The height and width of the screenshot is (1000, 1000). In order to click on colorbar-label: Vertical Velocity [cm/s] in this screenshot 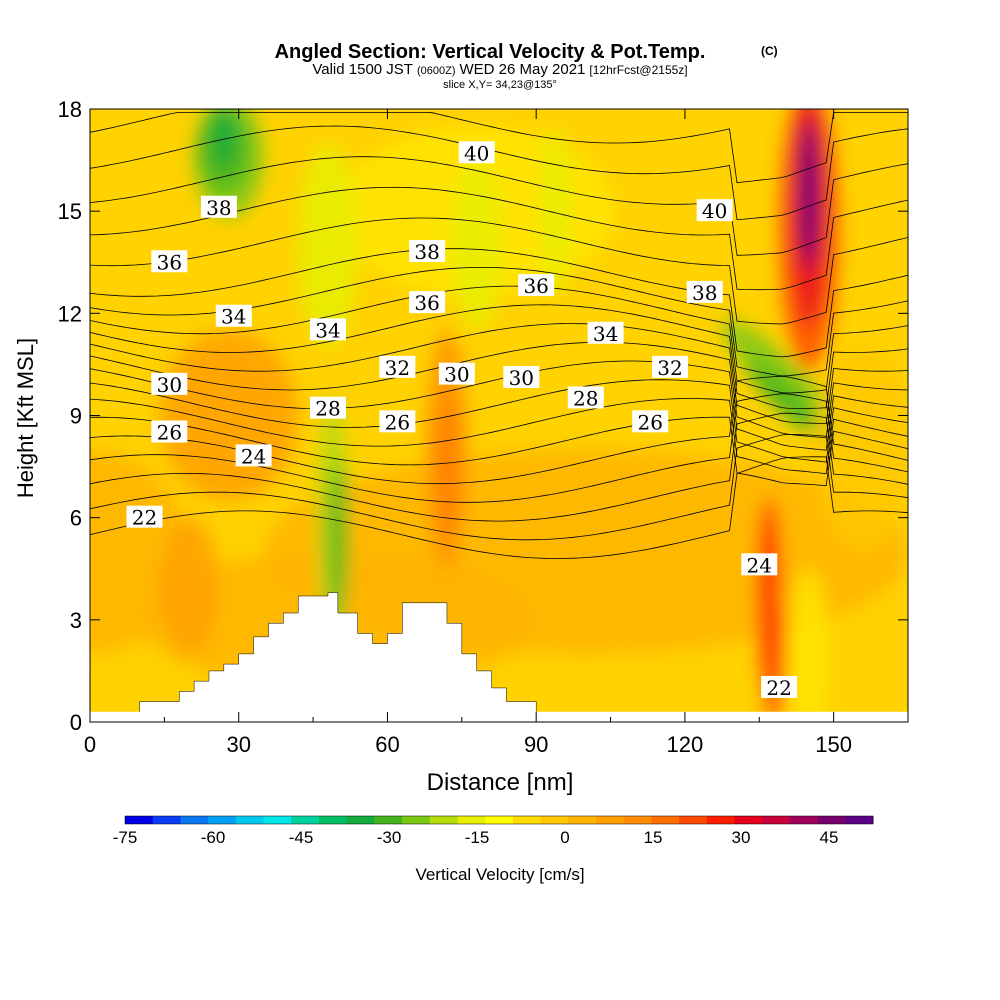, I will do `click(499, 874)`.